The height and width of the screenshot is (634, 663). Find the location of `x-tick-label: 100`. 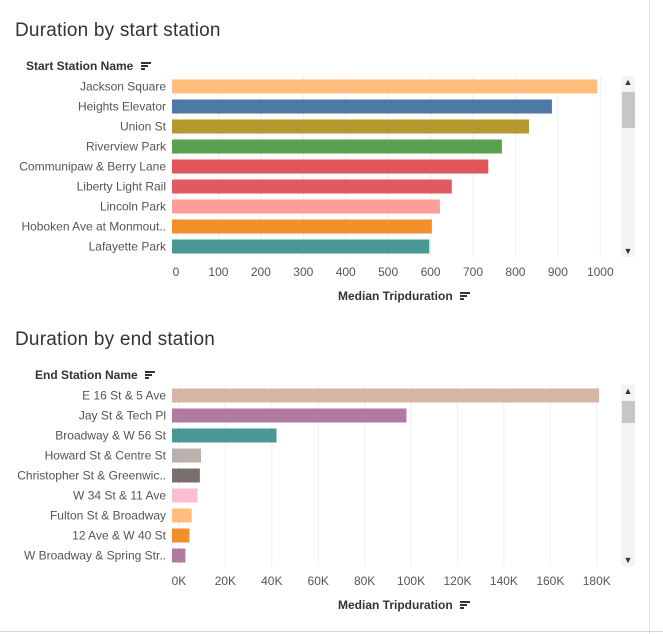

x-tick-label: 100 is located at coordinates (218, 272).